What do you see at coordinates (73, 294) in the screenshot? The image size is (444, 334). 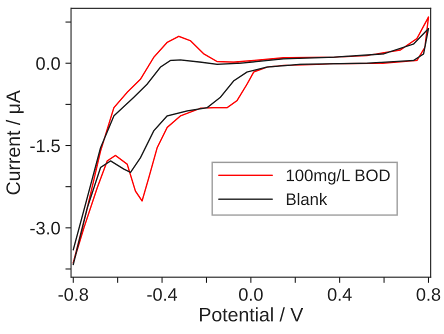 I see `x-tick-label: -0.8` at bounding box center [73, 294].